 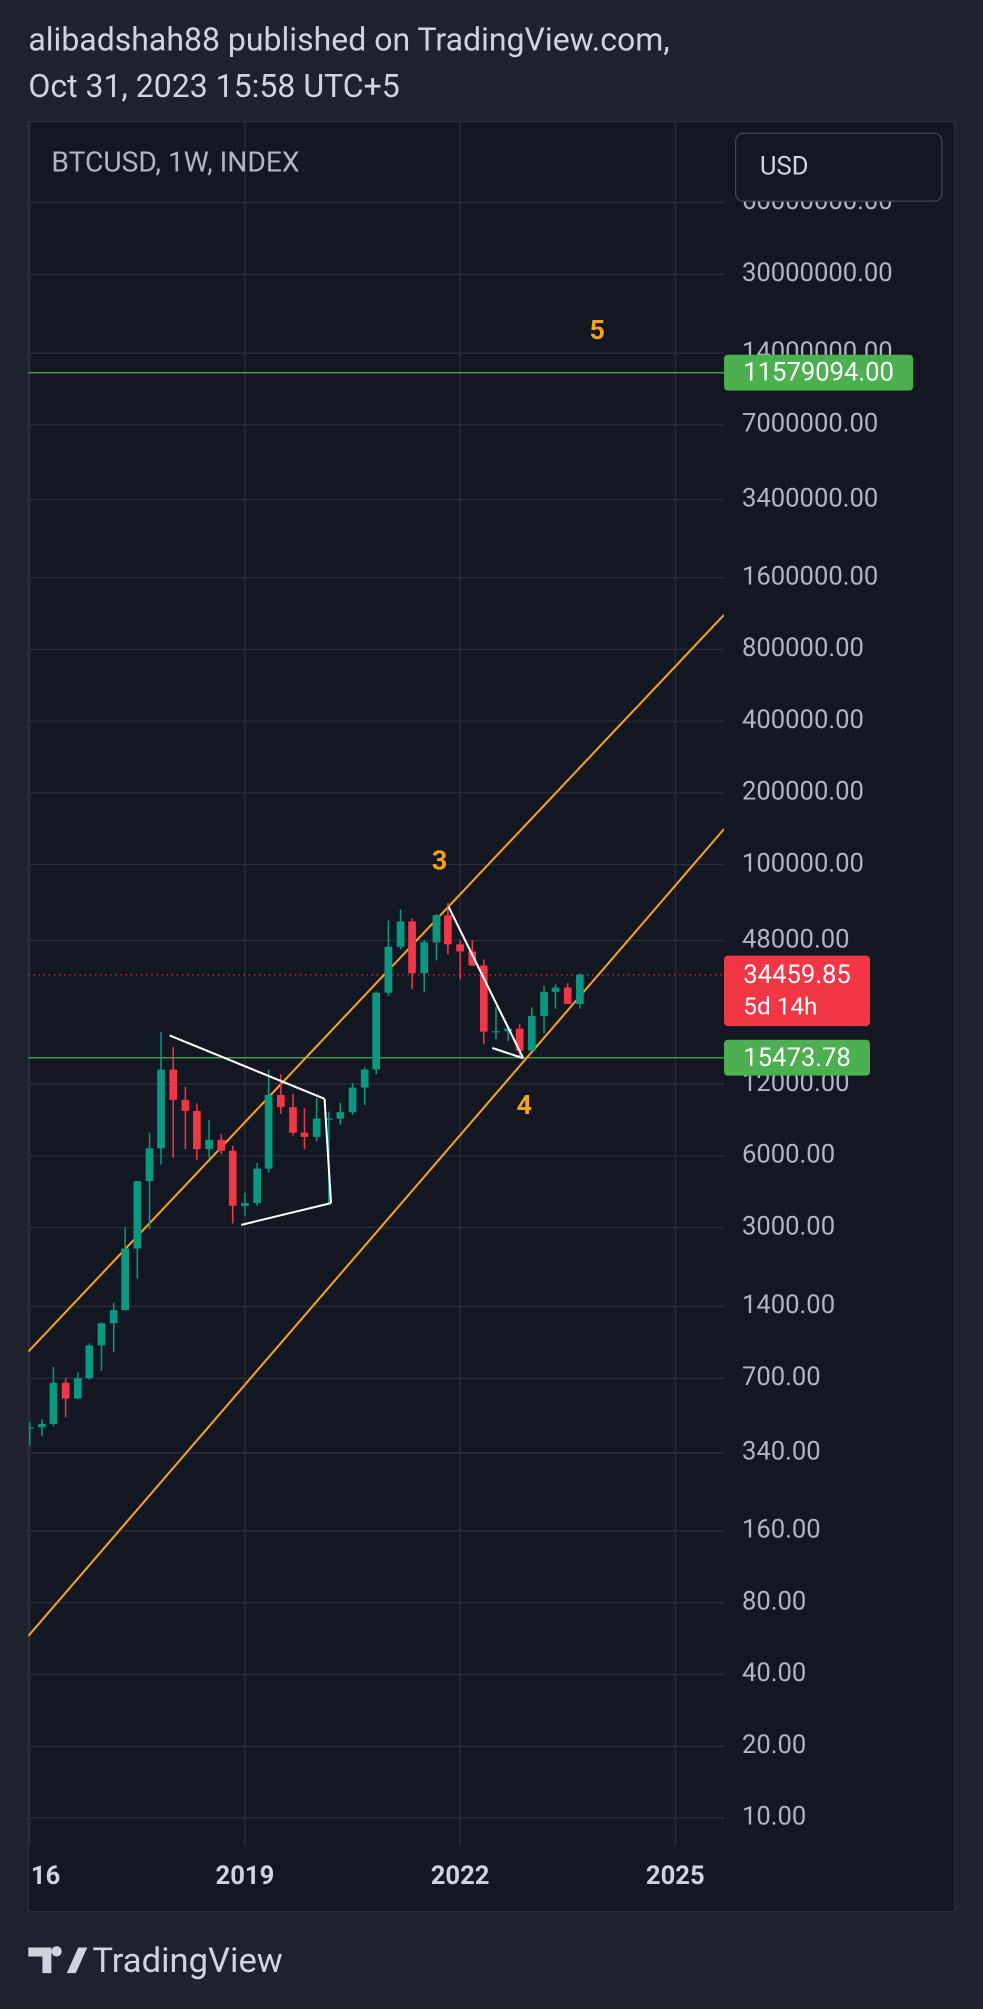 I want to click on y-tick-label: 100000.00, so click(x=803, y=863).